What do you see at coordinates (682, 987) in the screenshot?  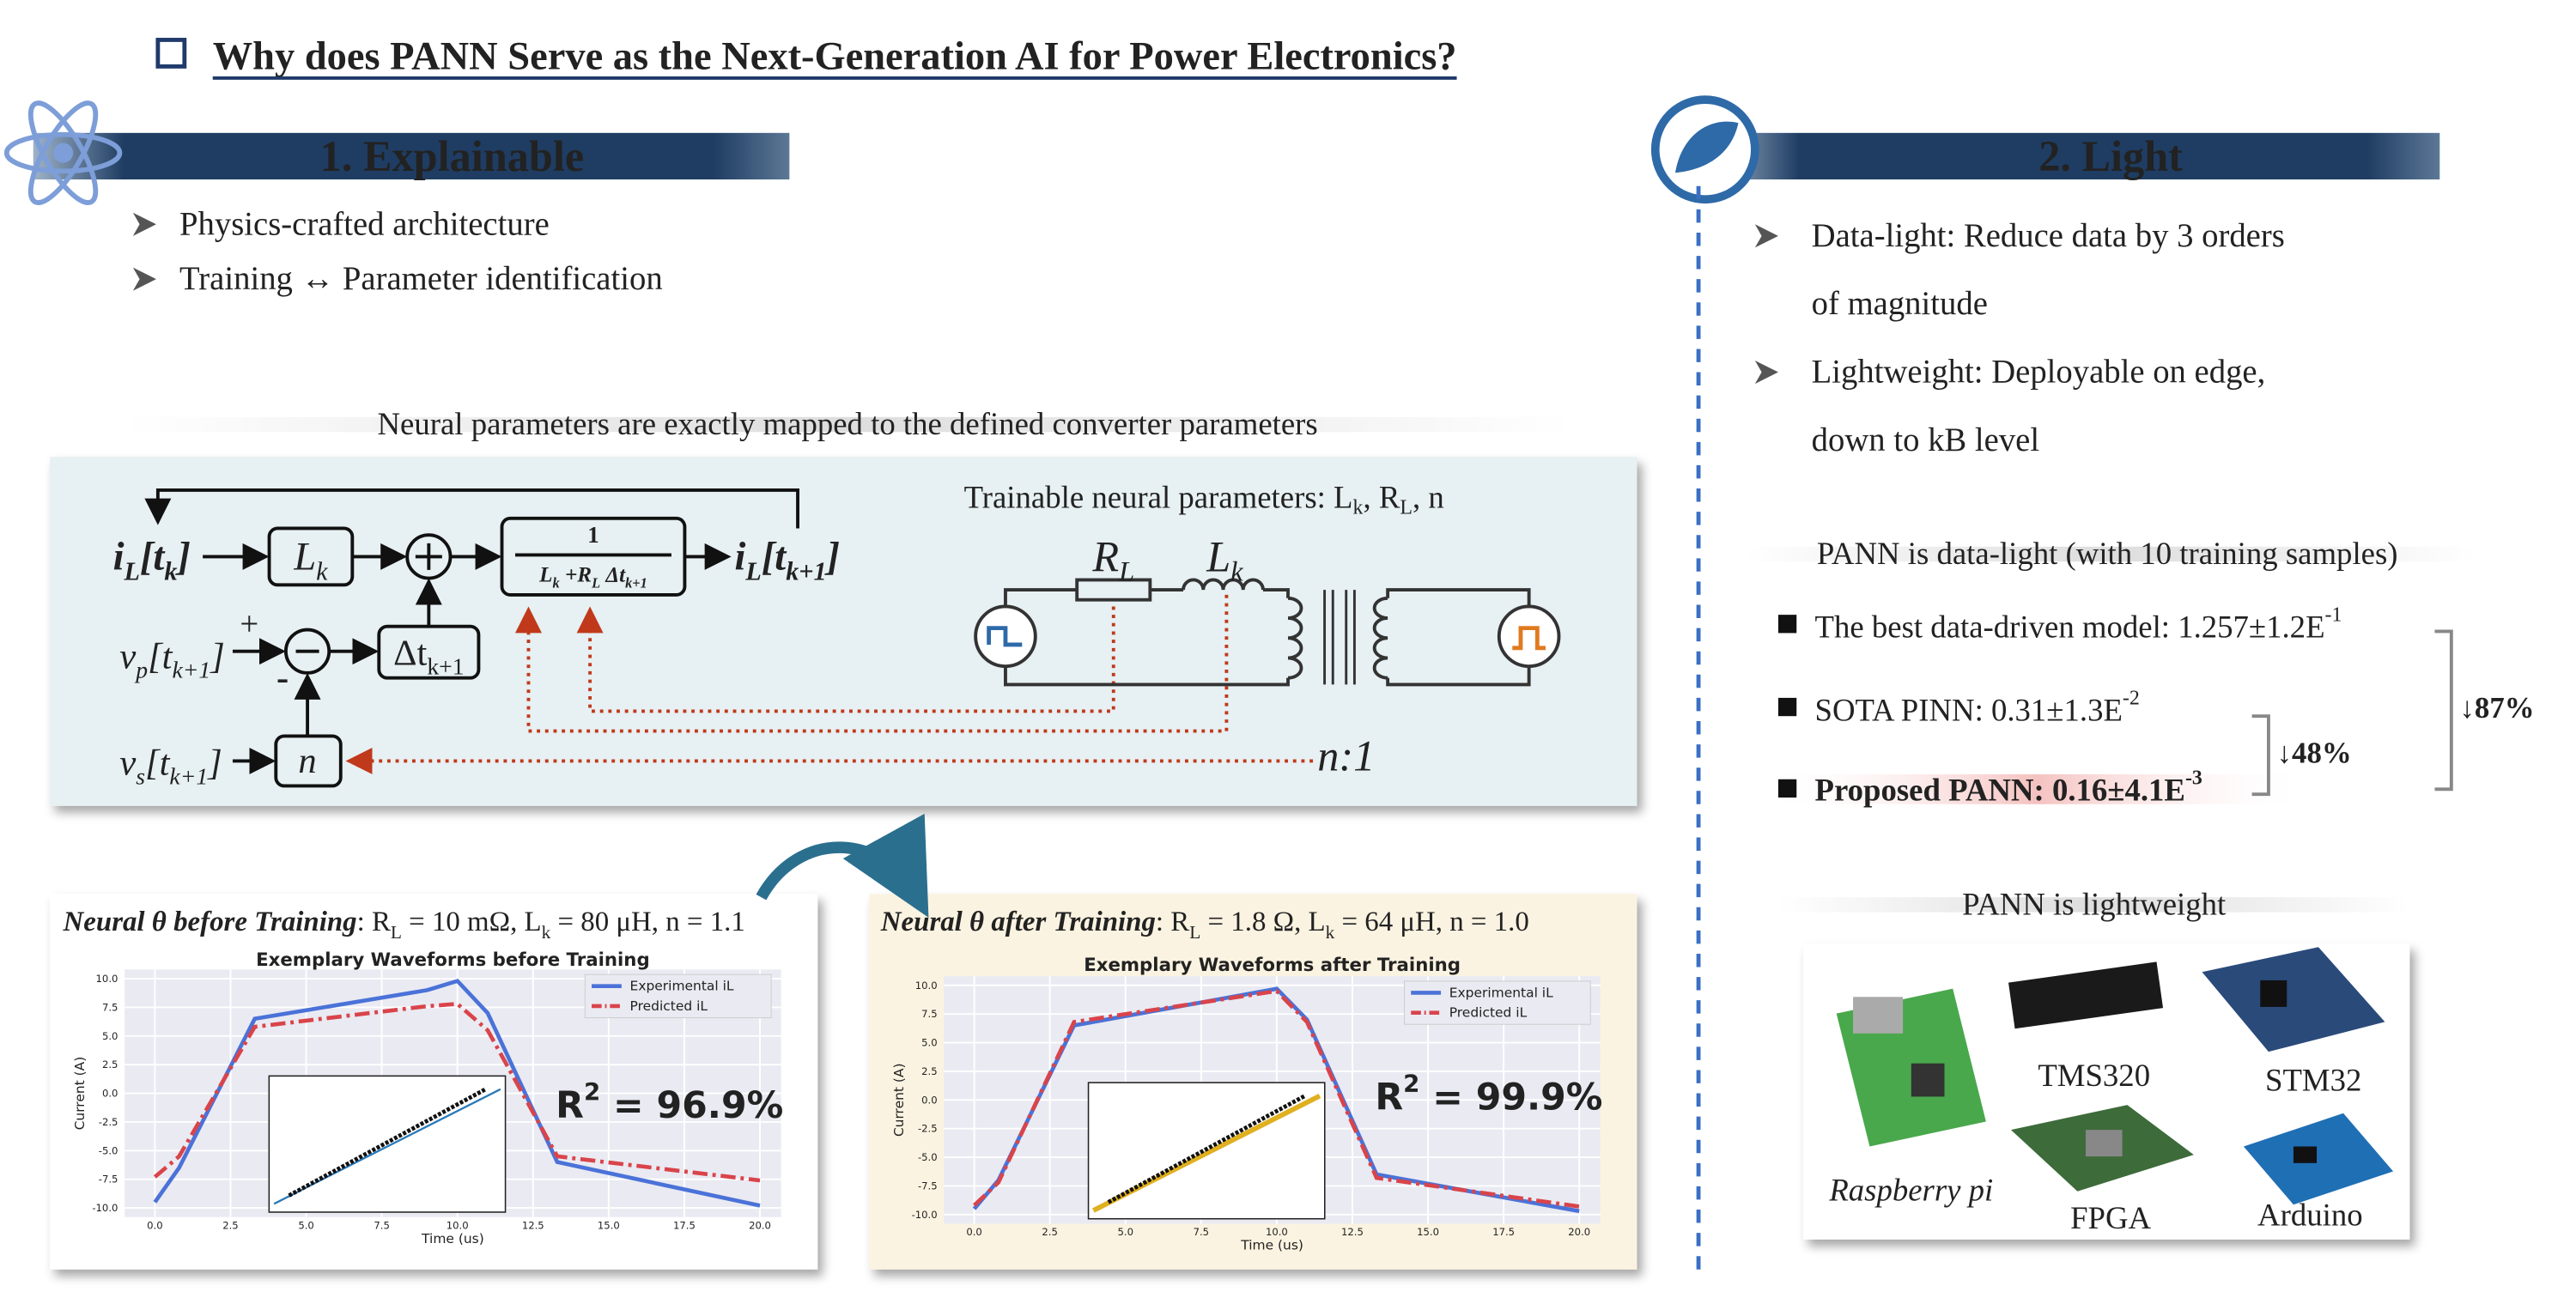 I see `legend-label: Experimental iL` at bounding box center [682, 987].